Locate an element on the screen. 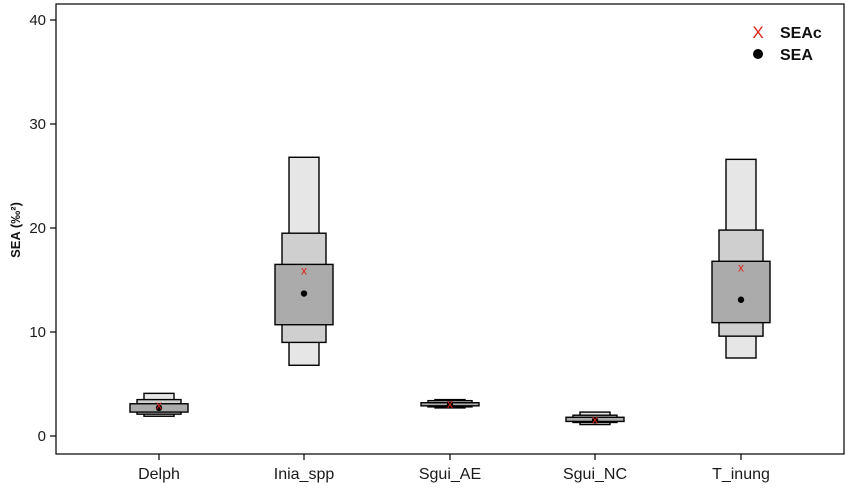 Image resolution: width=850 pixels, height=490 pixels. legend: X SEAc SEA is located at coordinates (787, 43).